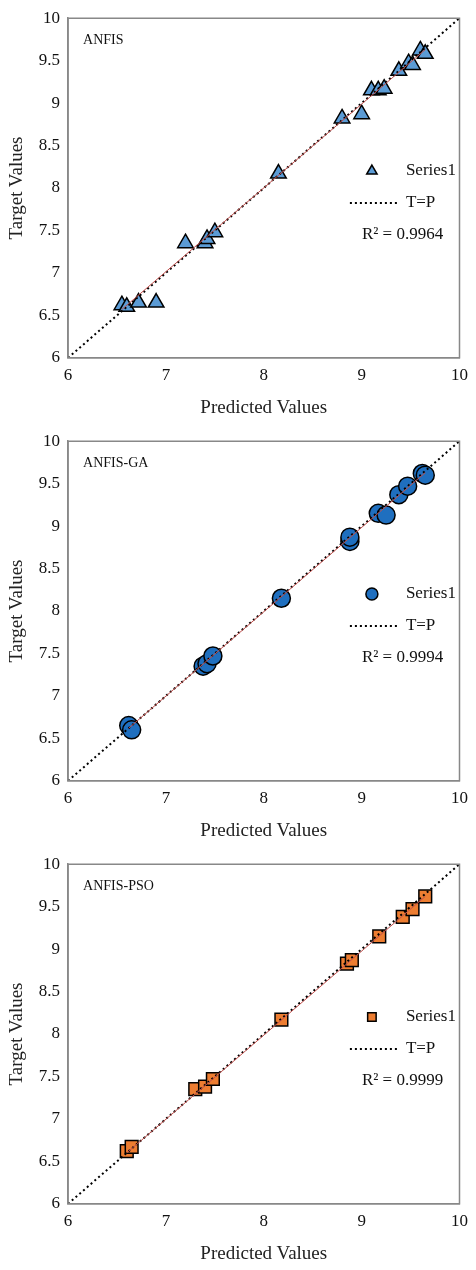  Describe the element at coordinates (118, 885) in the screenshot. I see `text: ANFIS-PSO` at that location.